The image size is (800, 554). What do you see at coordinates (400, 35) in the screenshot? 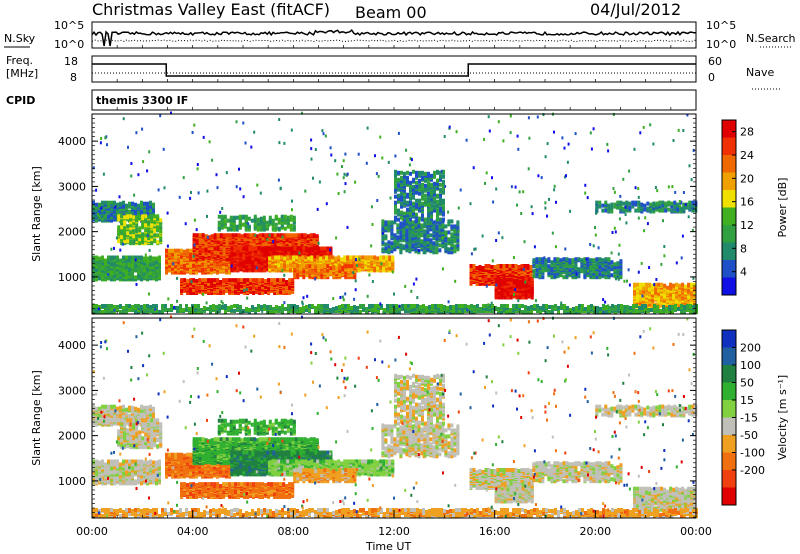
I see `noise-panel: N.Sky 10^5 10^0 10^5 10^0 N.Search` at bounding box center [400, 35].